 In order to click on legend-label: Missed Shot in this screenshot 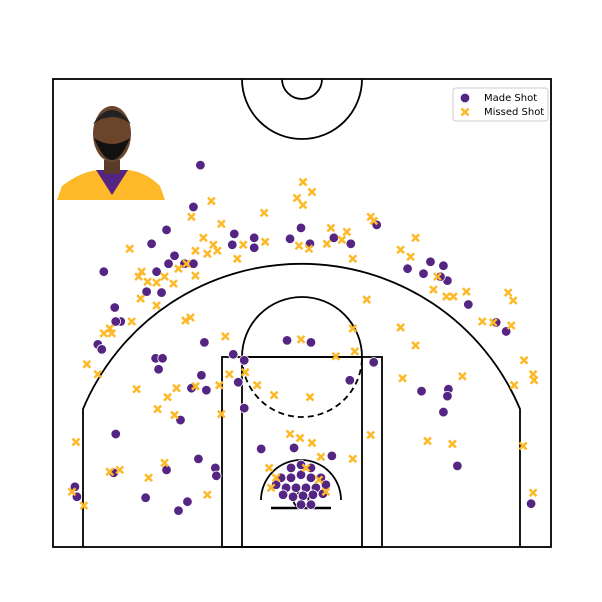, I will do `click(514, 112)`.